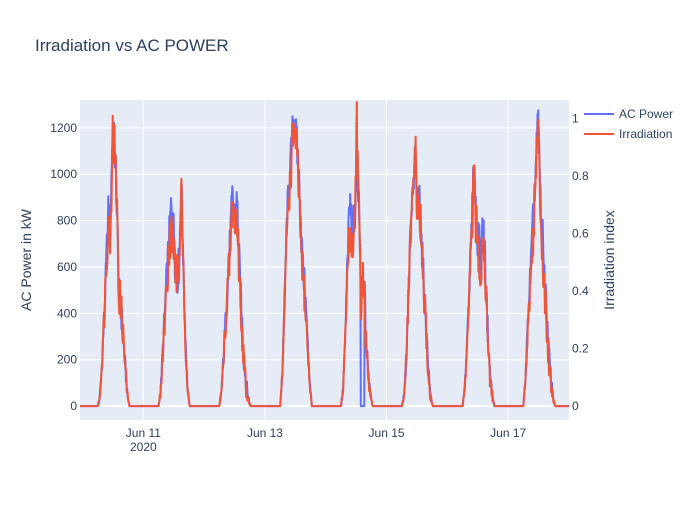 This screenshot has height=505, width=700. I want to click on x-tick-label: Jun 15, so click(387, 433).